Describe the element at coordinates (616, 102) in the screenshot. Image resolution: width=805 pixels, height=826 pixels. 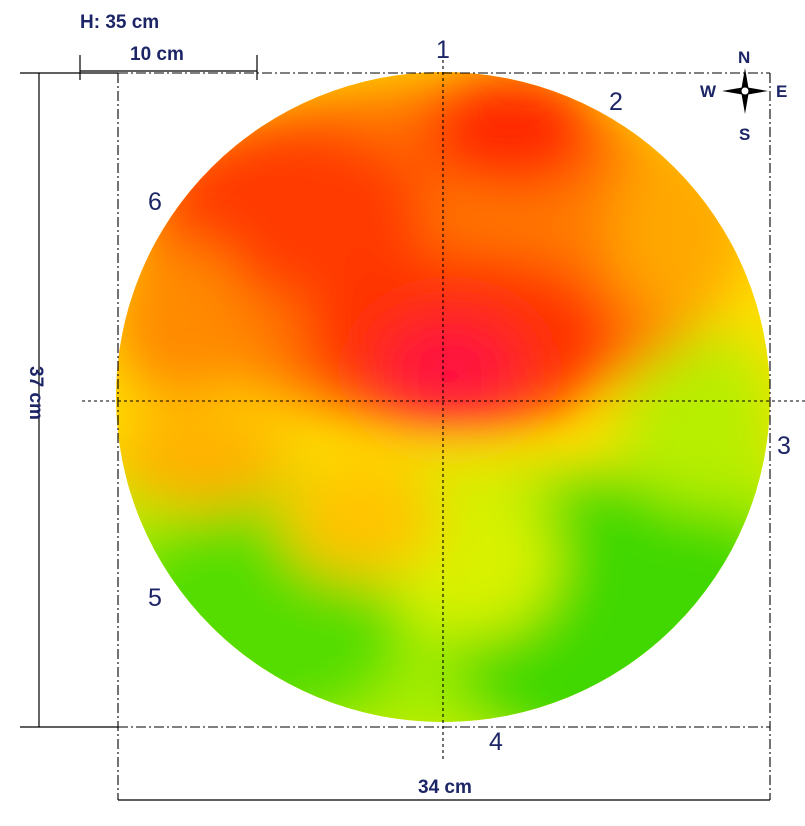
I see `point-2-label: 2` at that location.